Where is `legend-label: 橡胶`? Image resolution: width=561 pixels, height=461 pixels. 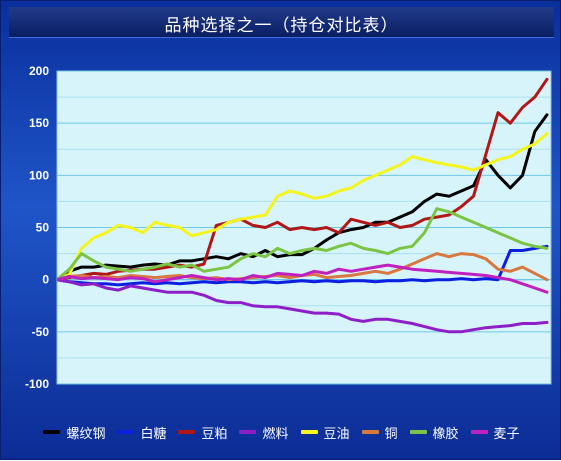
legend-label: 橡胶 is located at coordinates (445, 434).